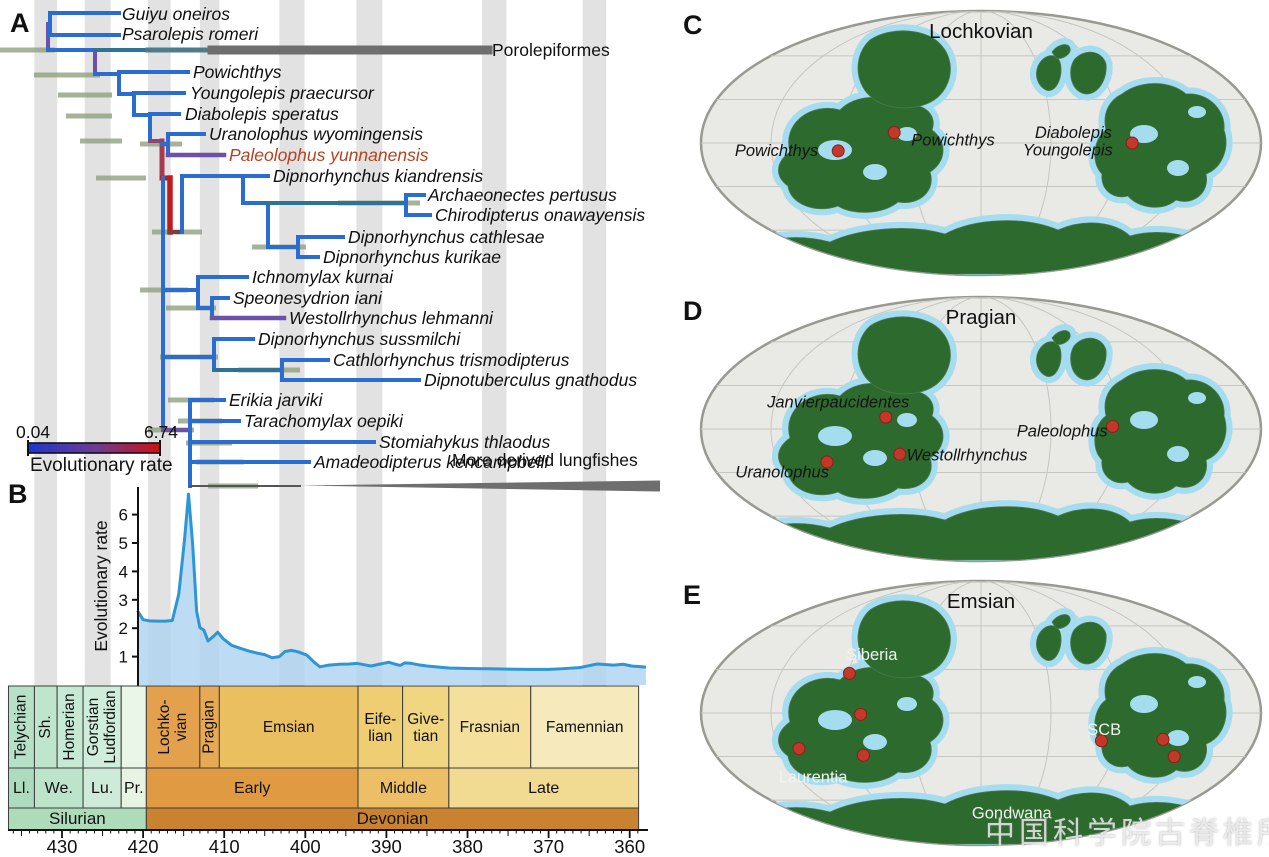 The width and height of the screenshot is (1269, 857). What do you see at coordinates (629, 846) in the screenshot?
I see `time-axis-tick-label: 360` at bounding box center [629, 846].